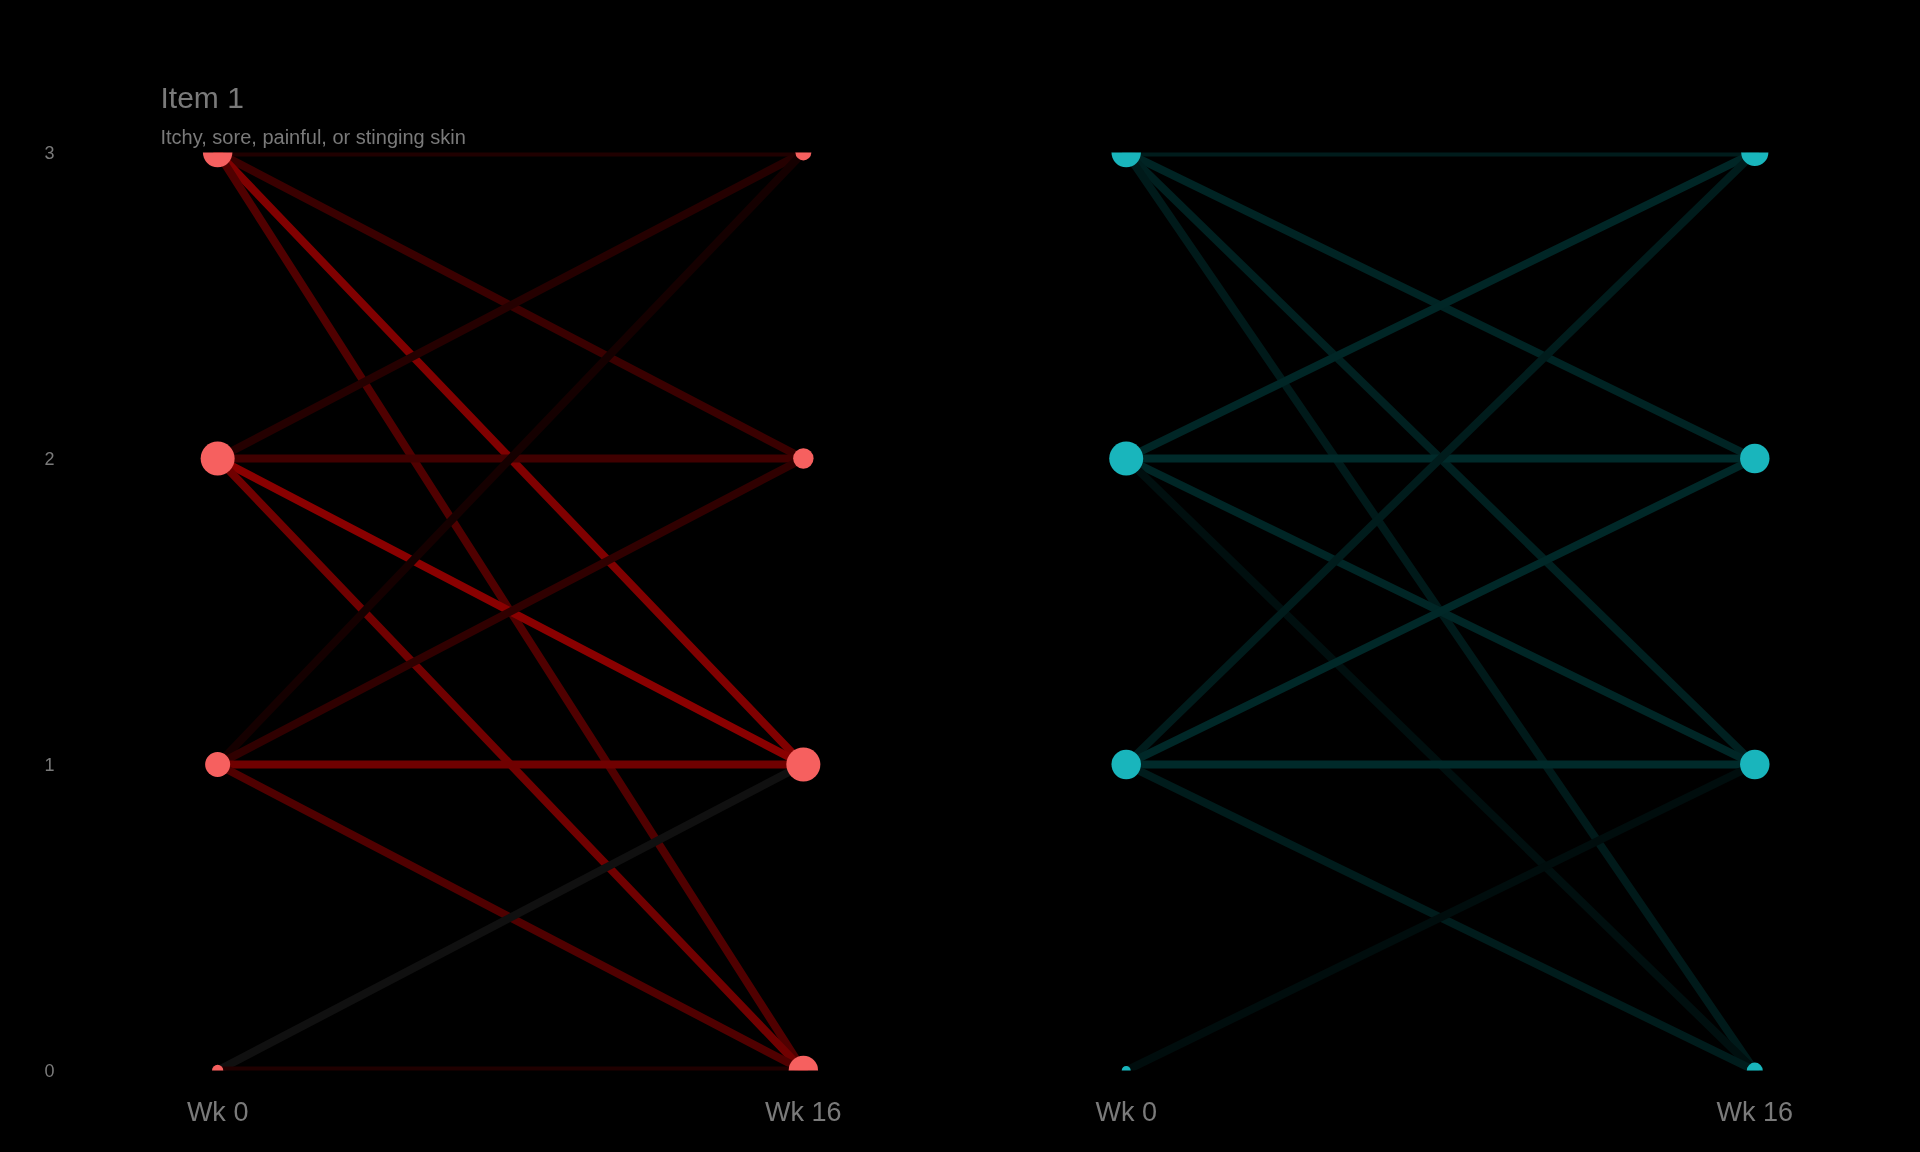  Describe the element at coordinates (202, 97) in the screenshot. I see `chart-title: Item 1` at that location.